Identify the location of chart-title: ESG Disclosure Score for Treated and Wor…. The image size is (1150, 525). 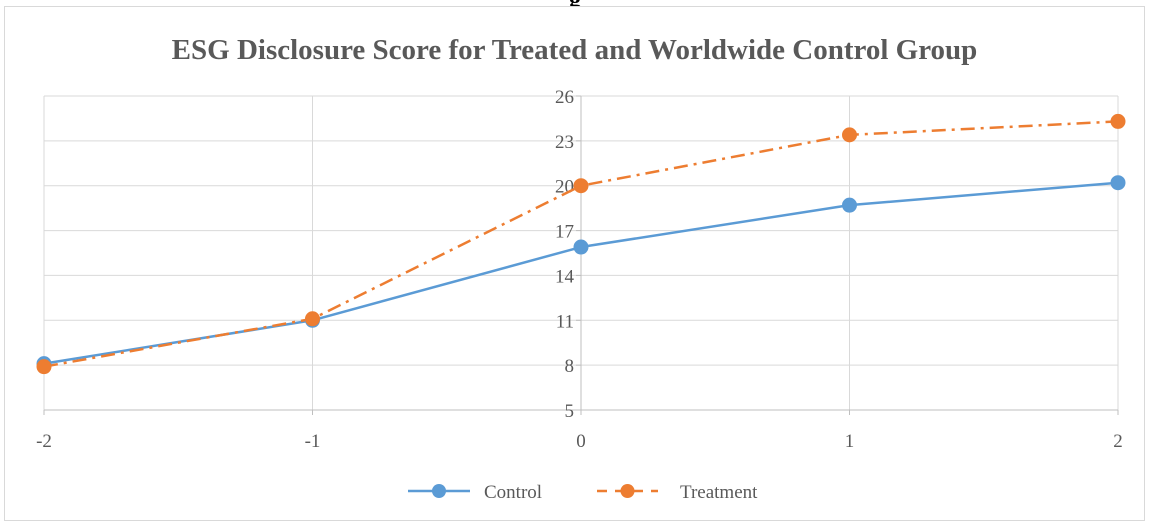
(574, 50).